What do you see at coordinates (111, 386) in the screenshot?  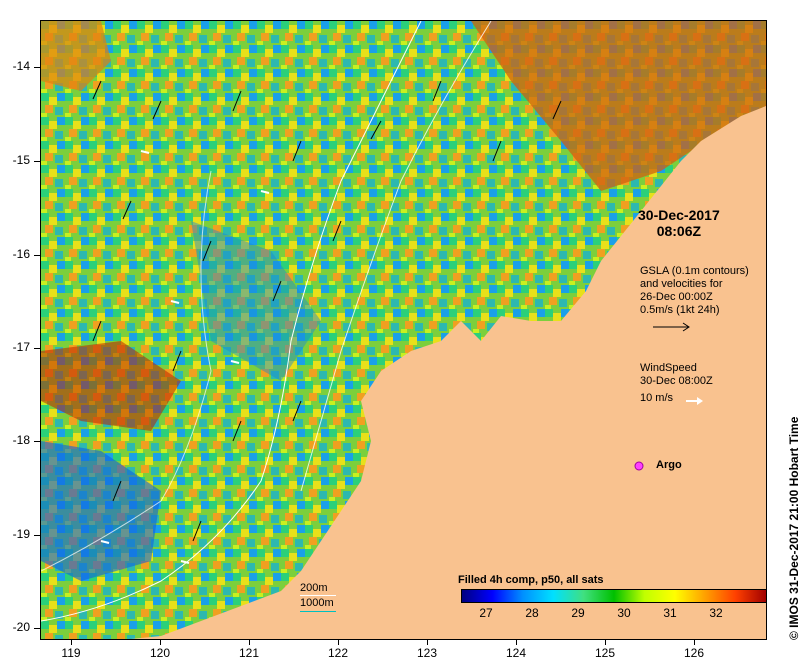 I see `warm-sst-patch-south` at bounding box center [111, 386].